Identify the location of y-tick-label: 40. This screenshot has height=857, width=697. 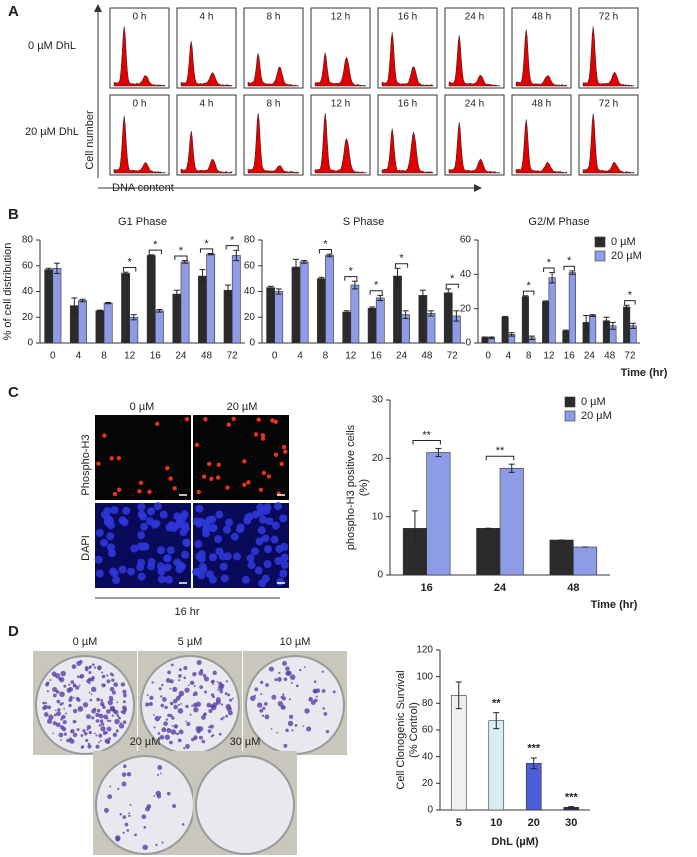
(250, 291).